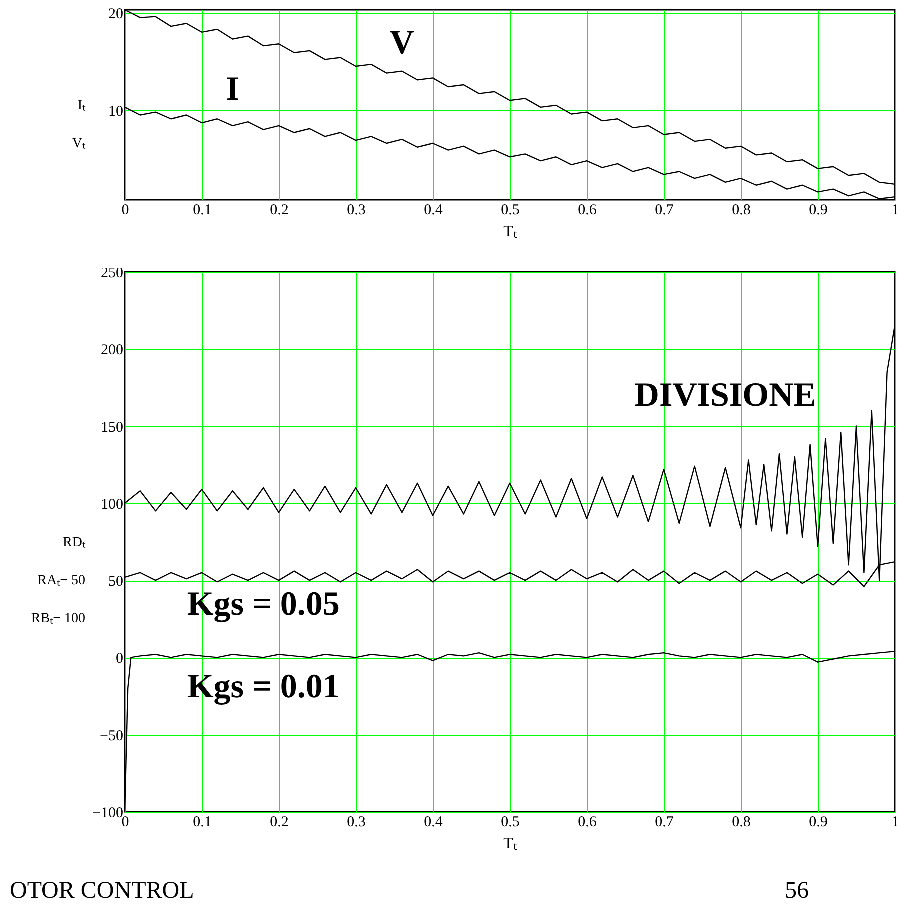 This screenshot has height=917, width=909. What do you see at coordinates (112, 736) in the screenshot?
I see `y-tick-label: −50` at bounding box center [112, 736].